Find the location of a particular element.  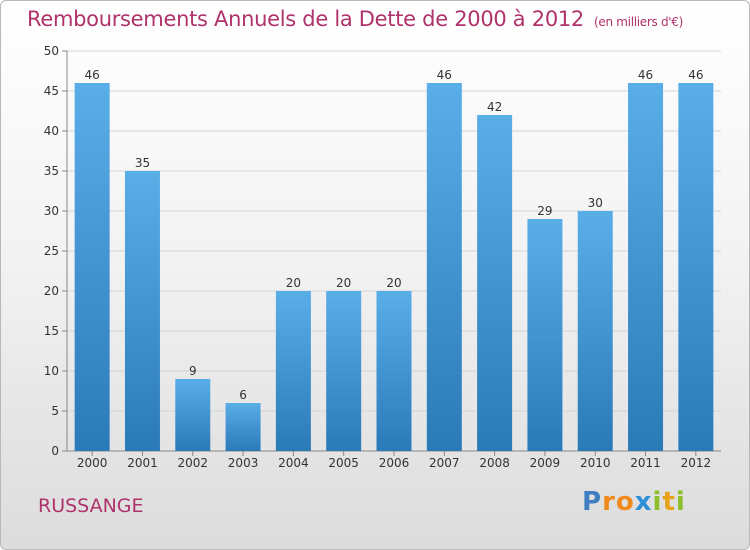

data-label-2010: 30 is located at coordinates (595, 203).